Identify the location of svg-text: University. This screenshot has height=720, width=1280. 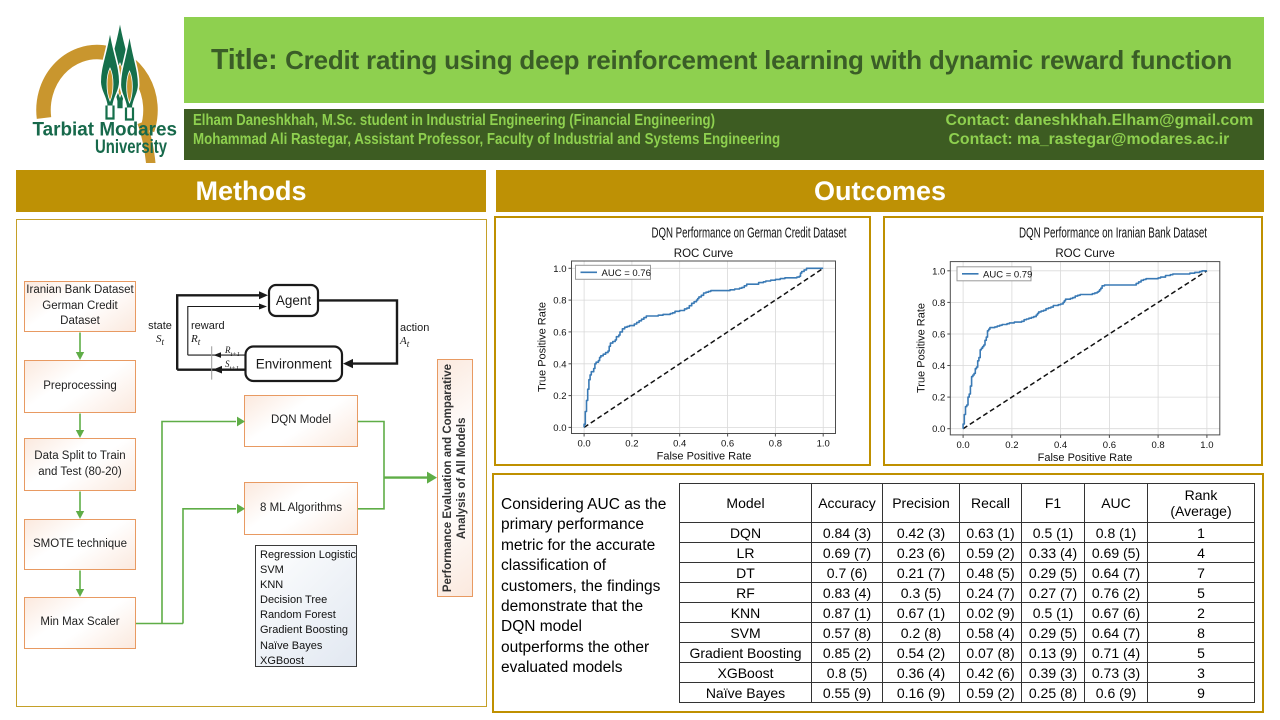
(131, 147).